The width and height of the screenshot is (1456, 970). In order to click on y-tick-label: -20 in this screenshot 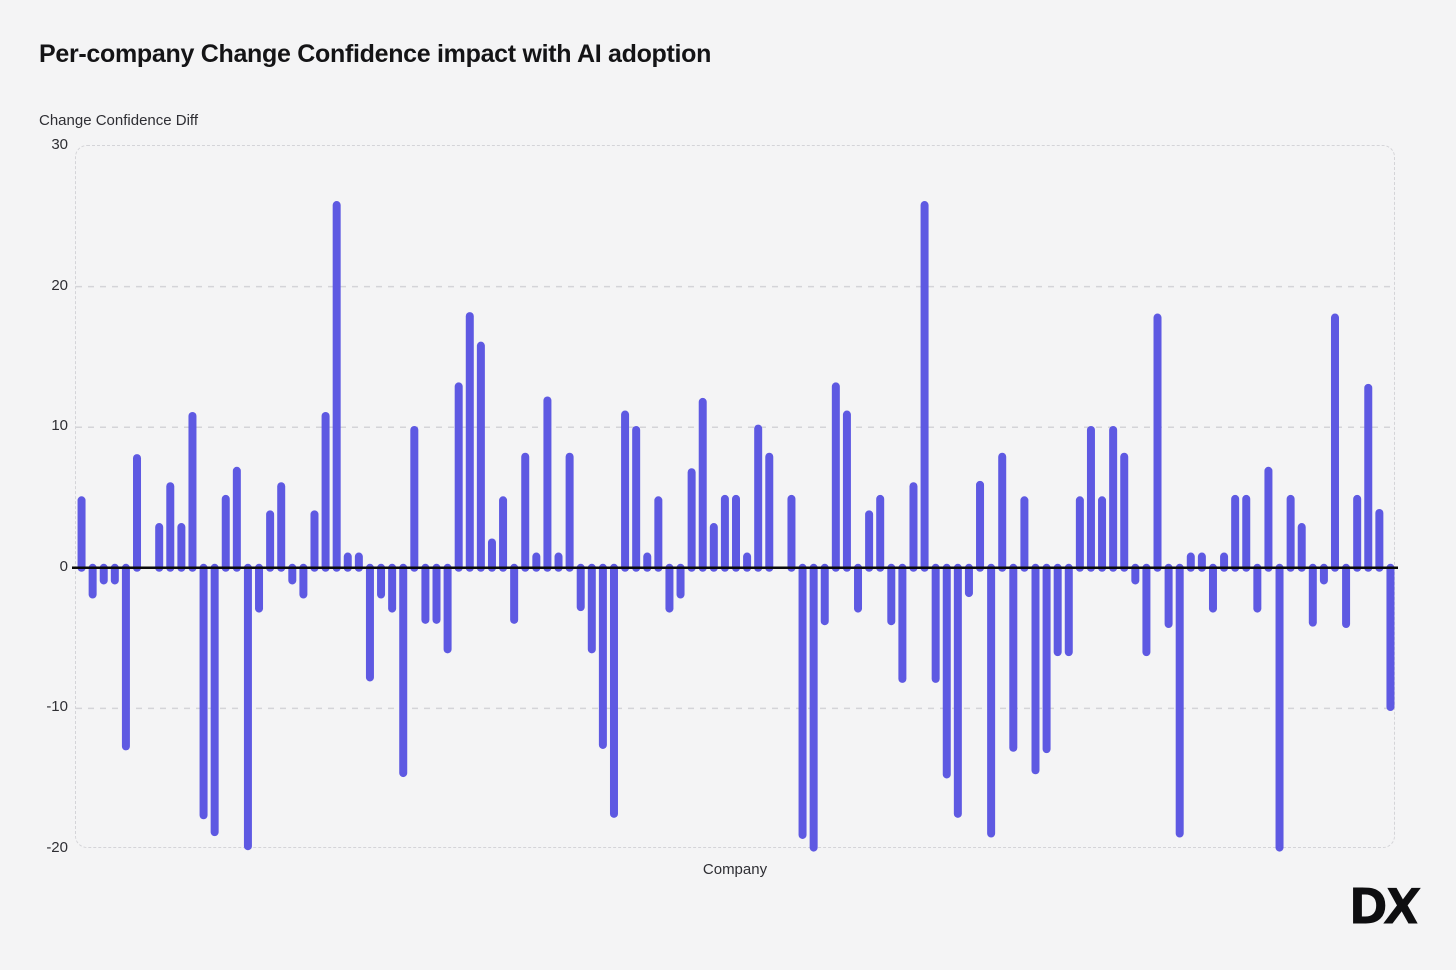, I will do `click(57, 847)`.